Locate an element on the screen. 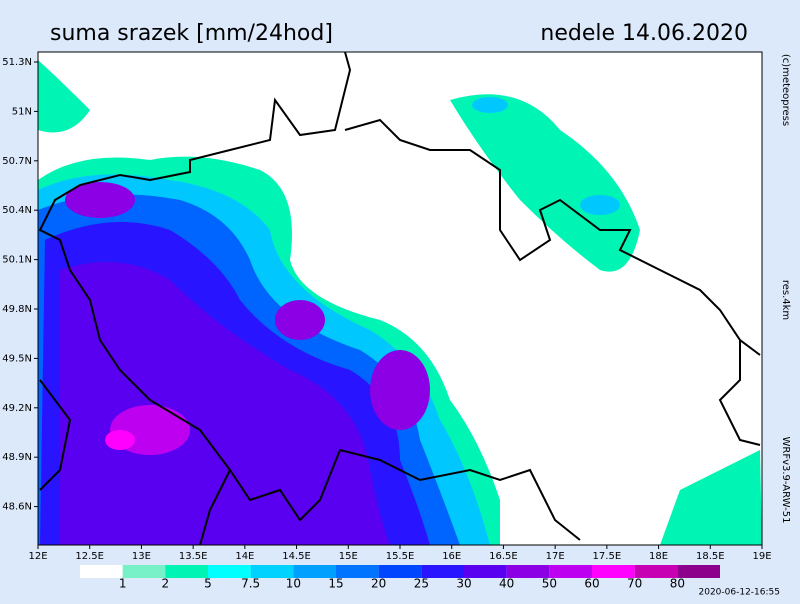  colorbar-label: 1 is located at coordinates (123, 584).